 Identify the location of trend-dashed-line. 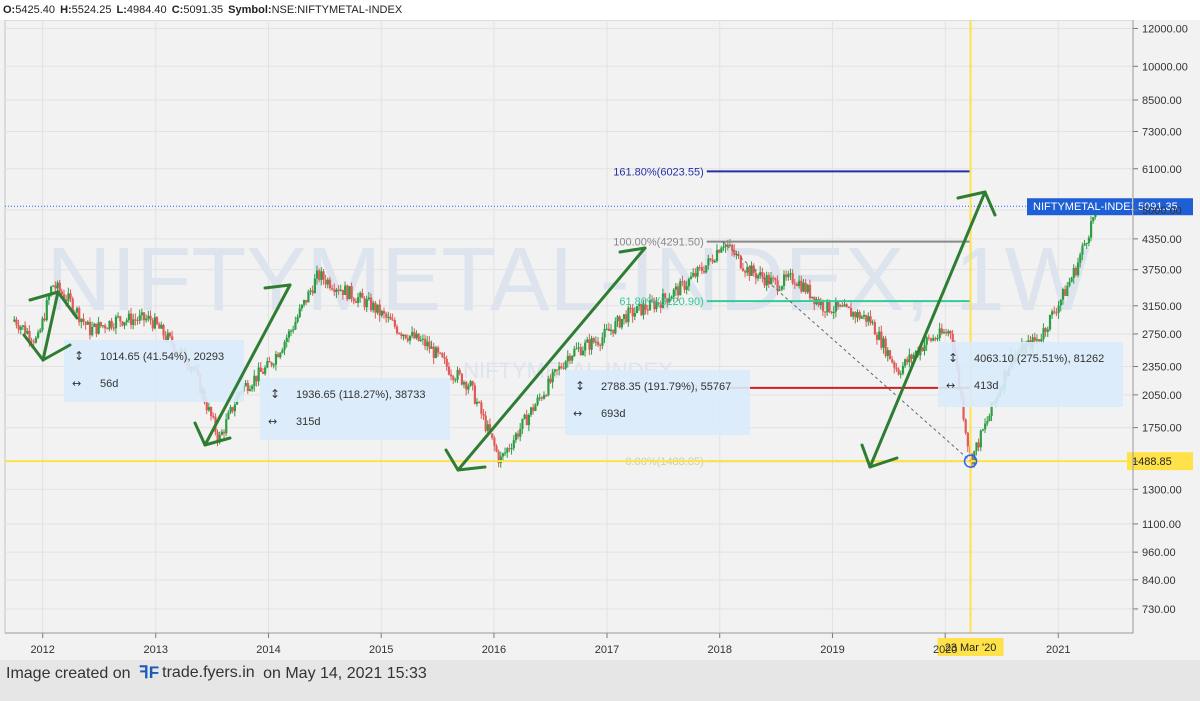
(846, 351).